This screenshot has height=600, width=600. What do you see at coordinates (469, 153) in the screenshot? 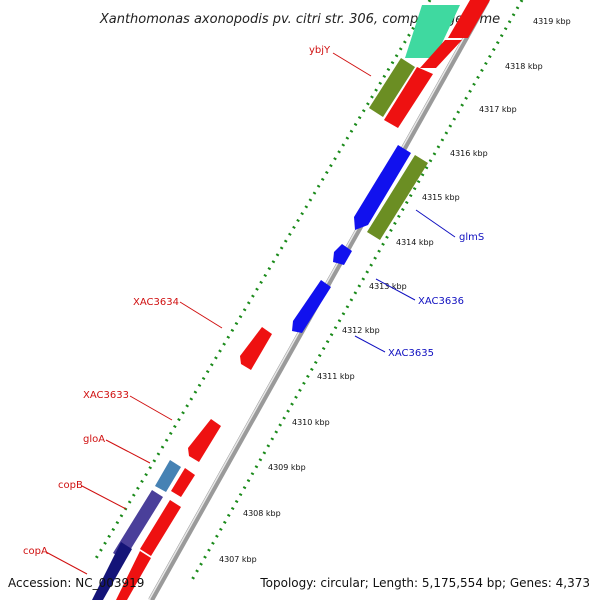
I see `tick-label: 4316 kbp` at bounding box center [469, 153].